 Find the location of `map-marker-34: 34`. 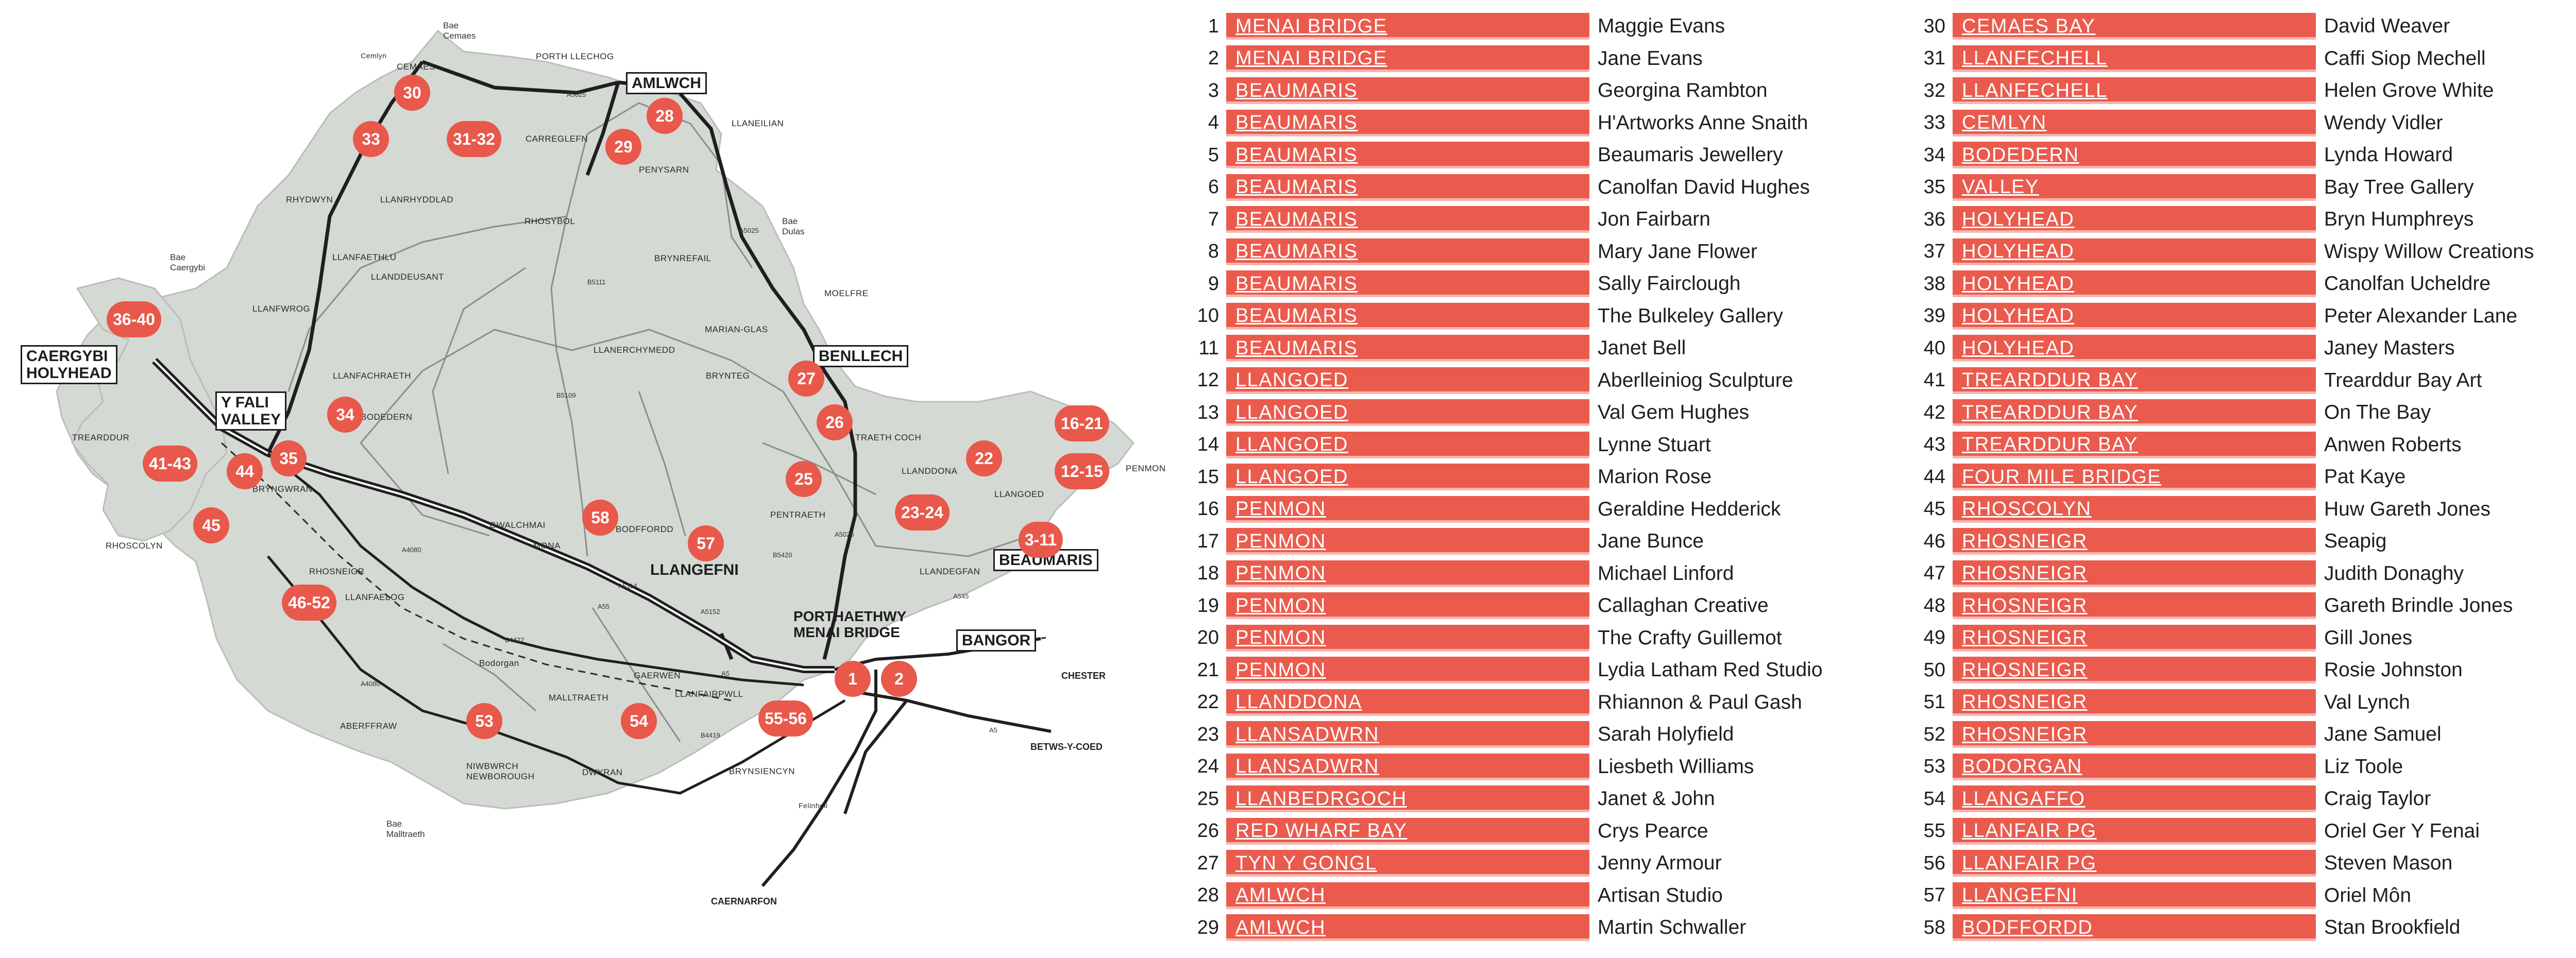

map-marker-34: 34 is located at coordinates (345, 415).